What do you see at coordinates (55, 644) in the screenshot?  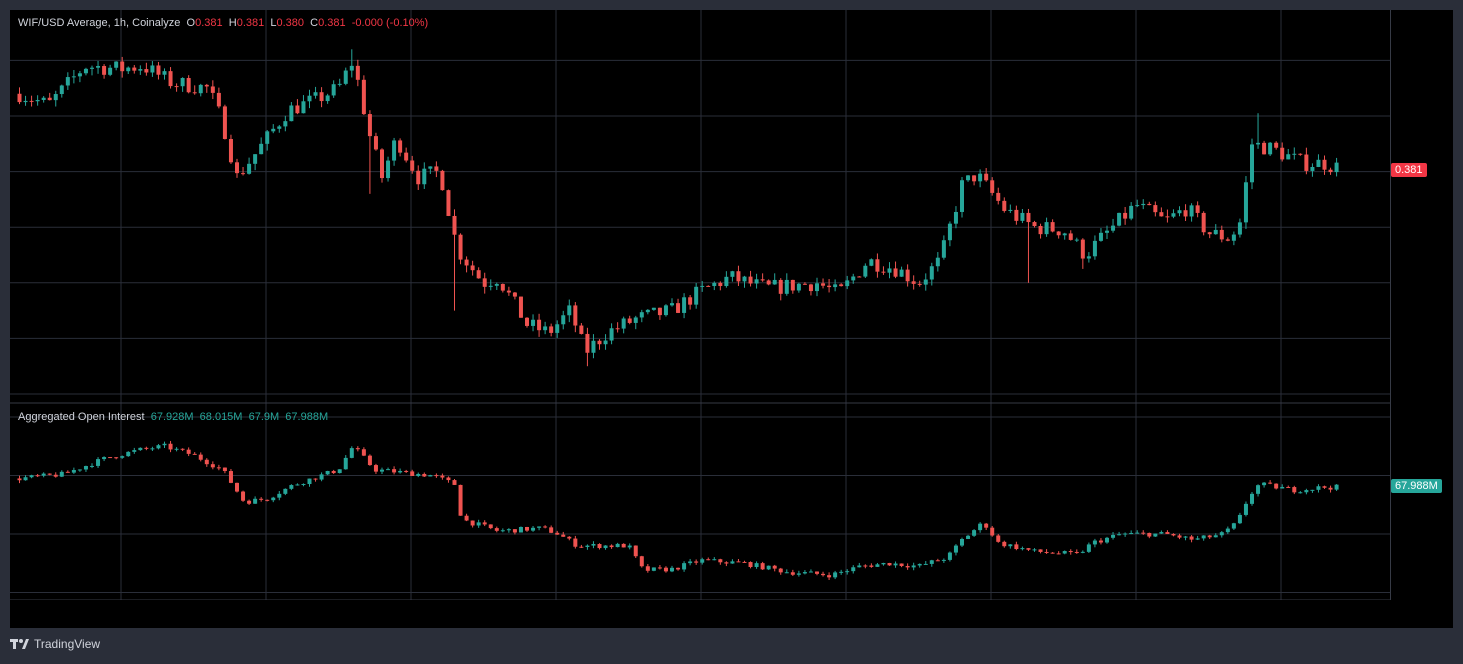 I see `footer-brand: TradingView` at bounding box center [55, 644].